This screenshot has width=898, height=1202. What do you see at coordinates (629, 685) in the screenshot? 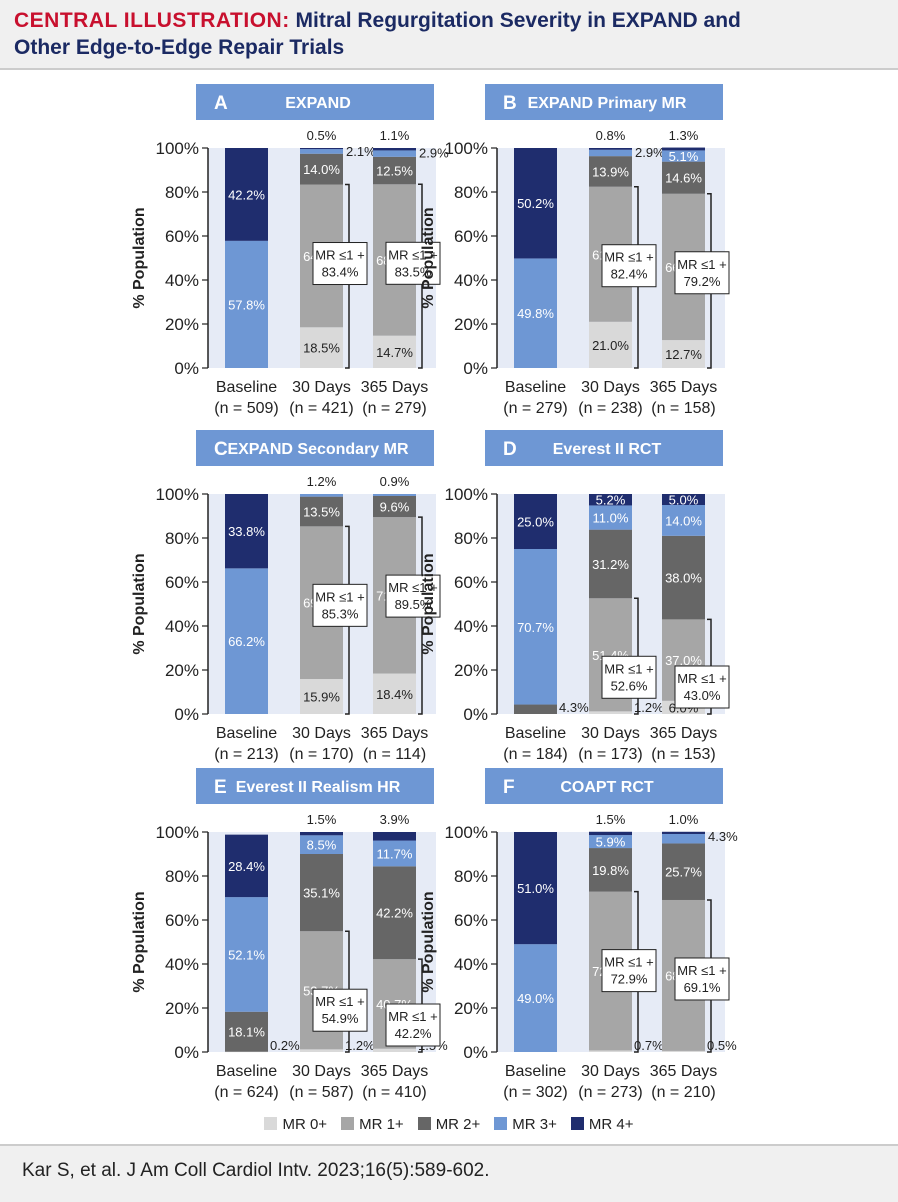
I see `callout-value: 52.6%` at bounding box center [629, 685].